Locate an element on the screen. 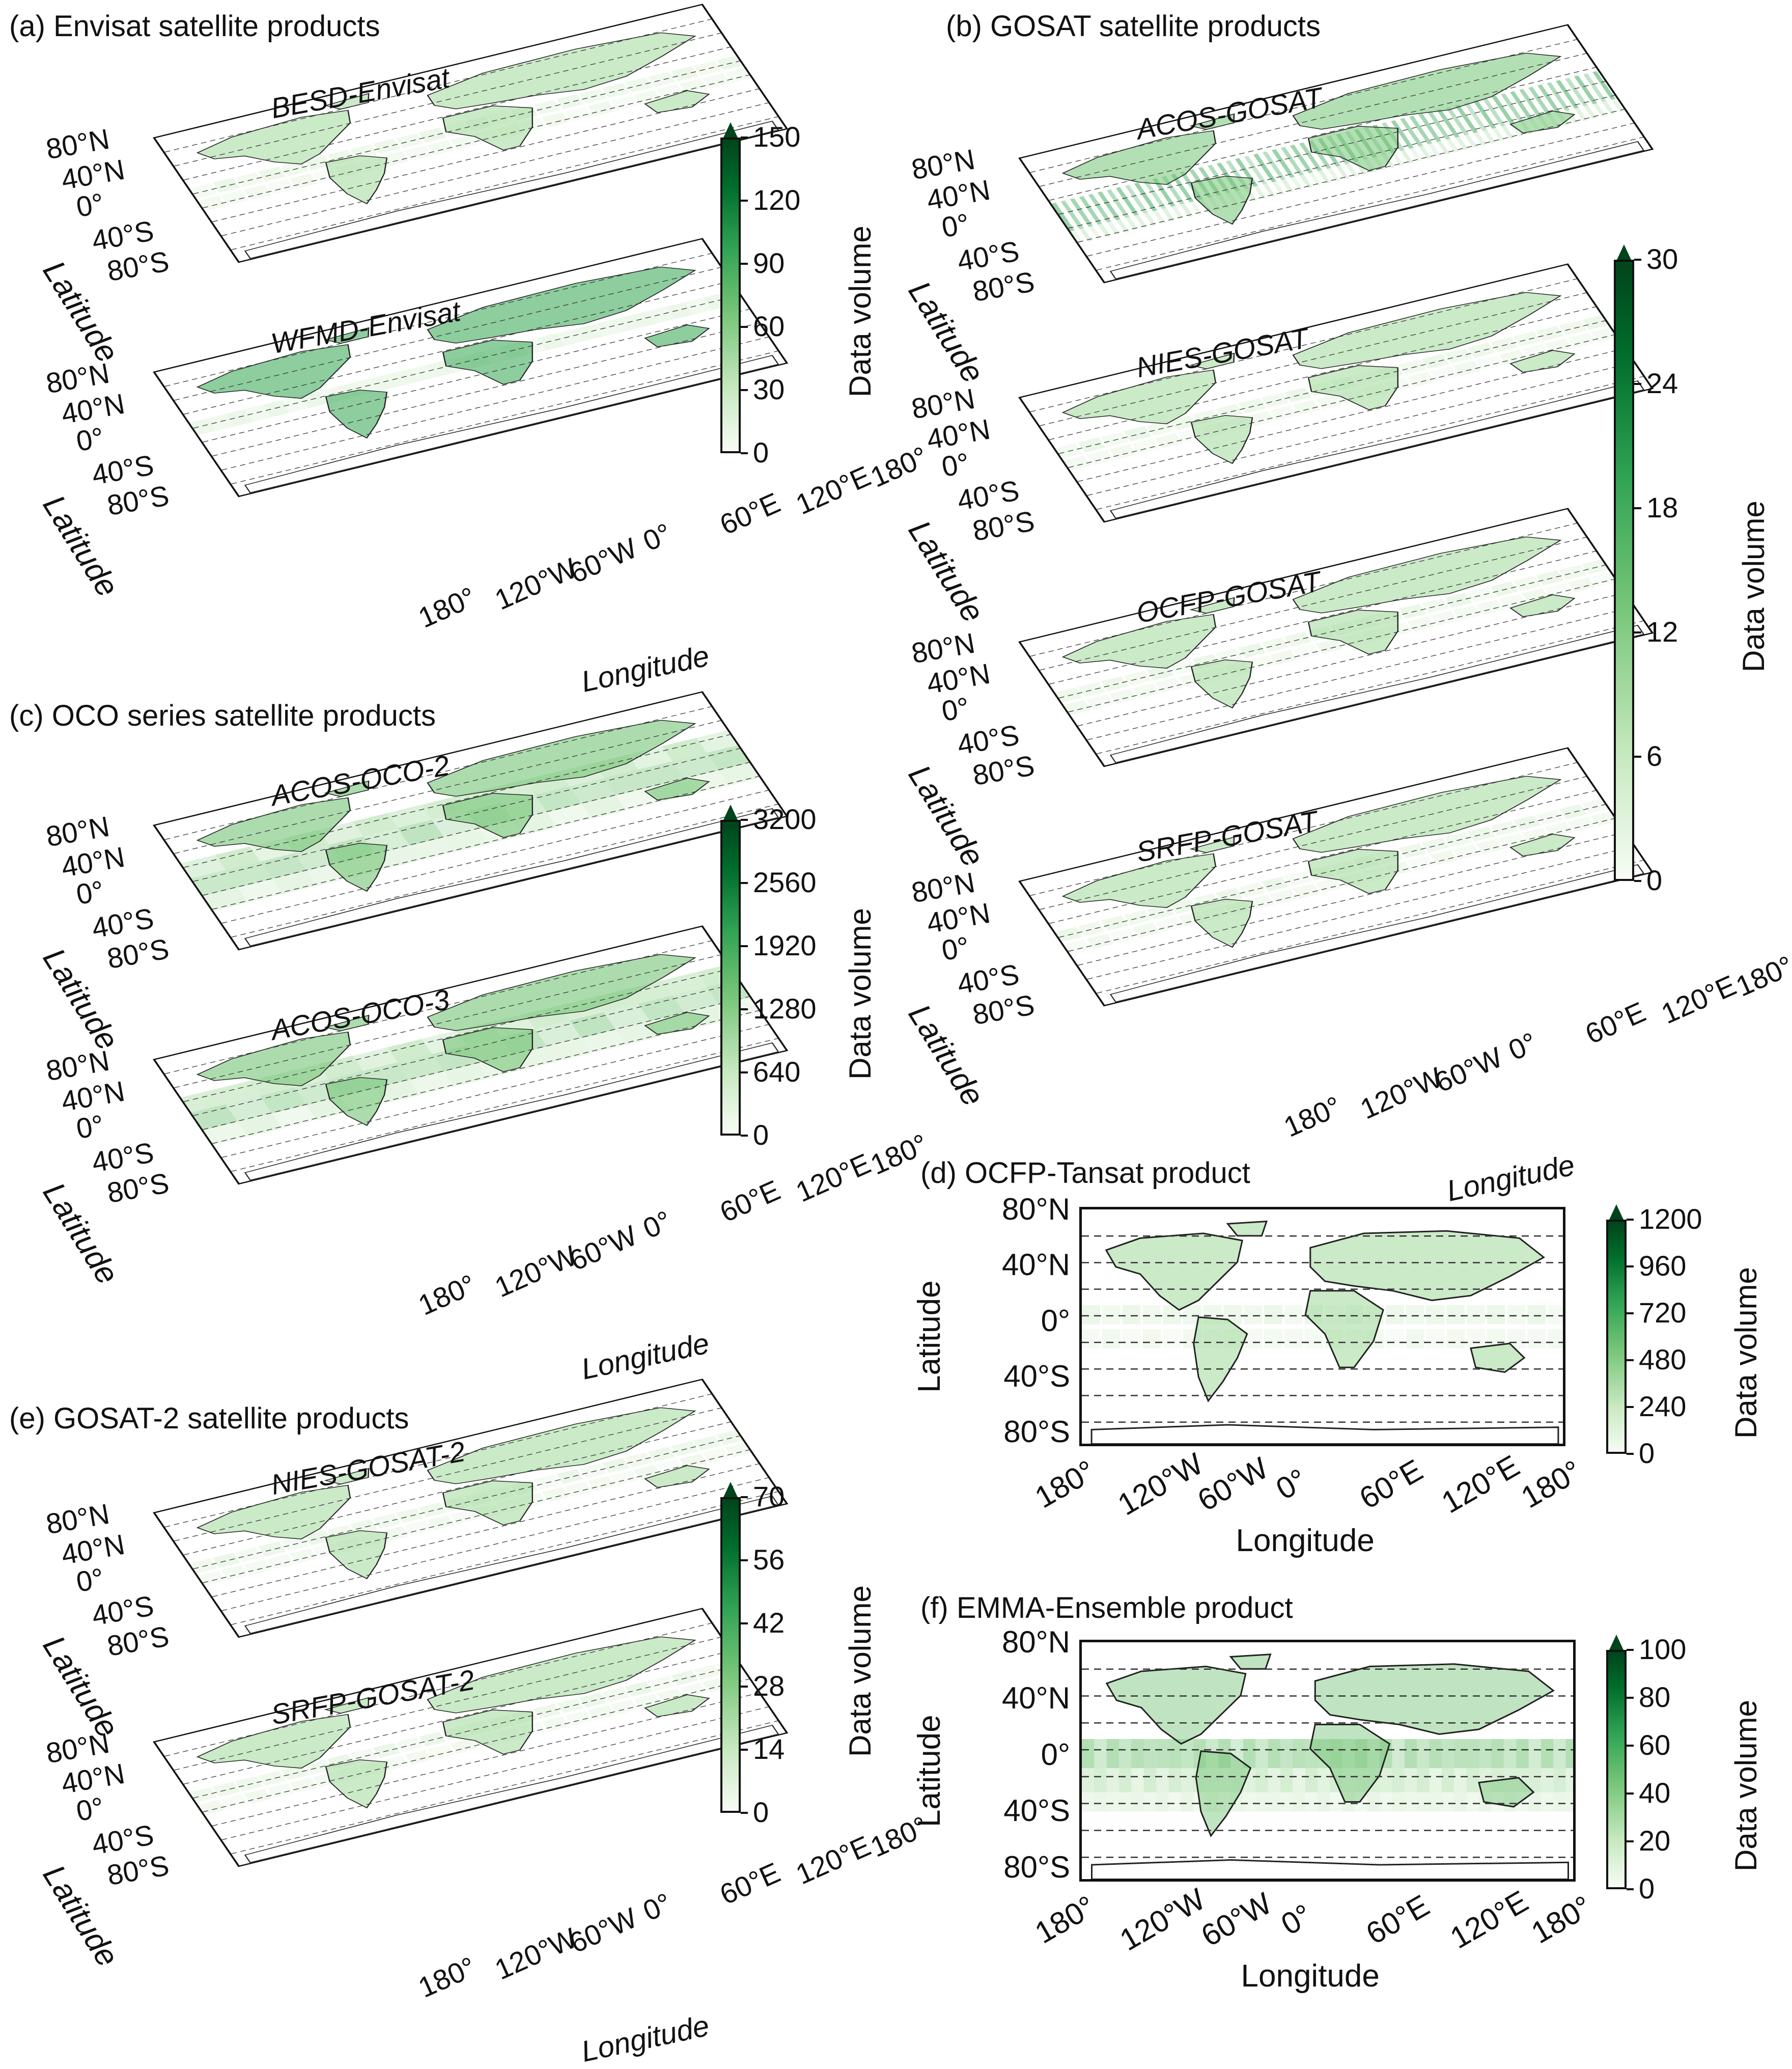 The height and width of the screenshot is (2069, 1792). longitude-tick: 0° is located at coordinates (1291, 1484).